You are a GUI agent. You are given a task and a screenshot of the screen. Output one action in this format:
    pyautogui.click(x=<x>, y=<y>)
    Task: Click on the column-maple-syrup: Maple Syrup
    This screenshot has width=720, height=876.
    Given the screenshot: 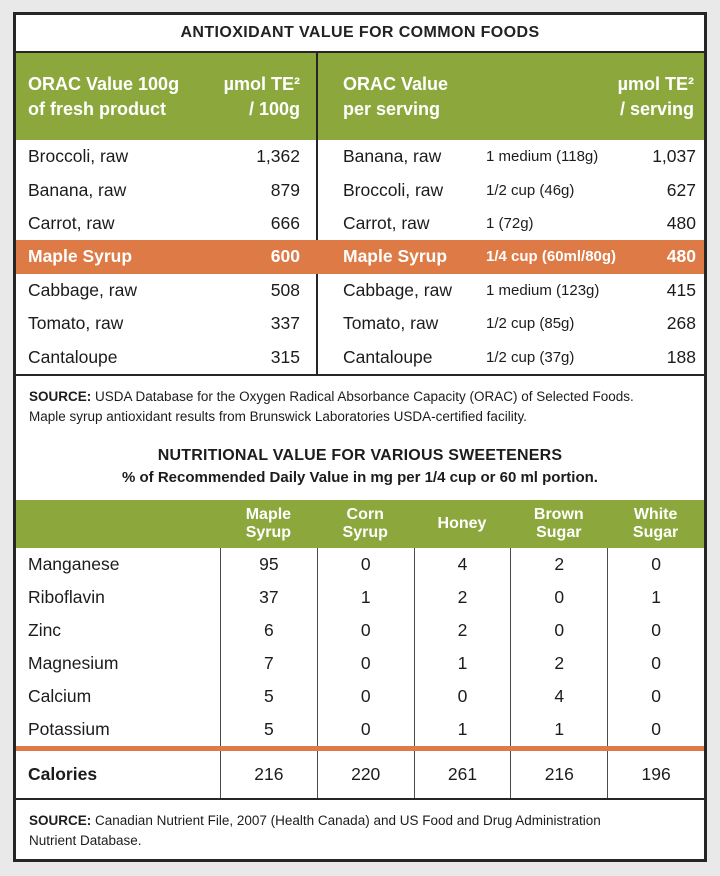 What is the action you would take?
    pyautogui.click(x=268, y=523)
    